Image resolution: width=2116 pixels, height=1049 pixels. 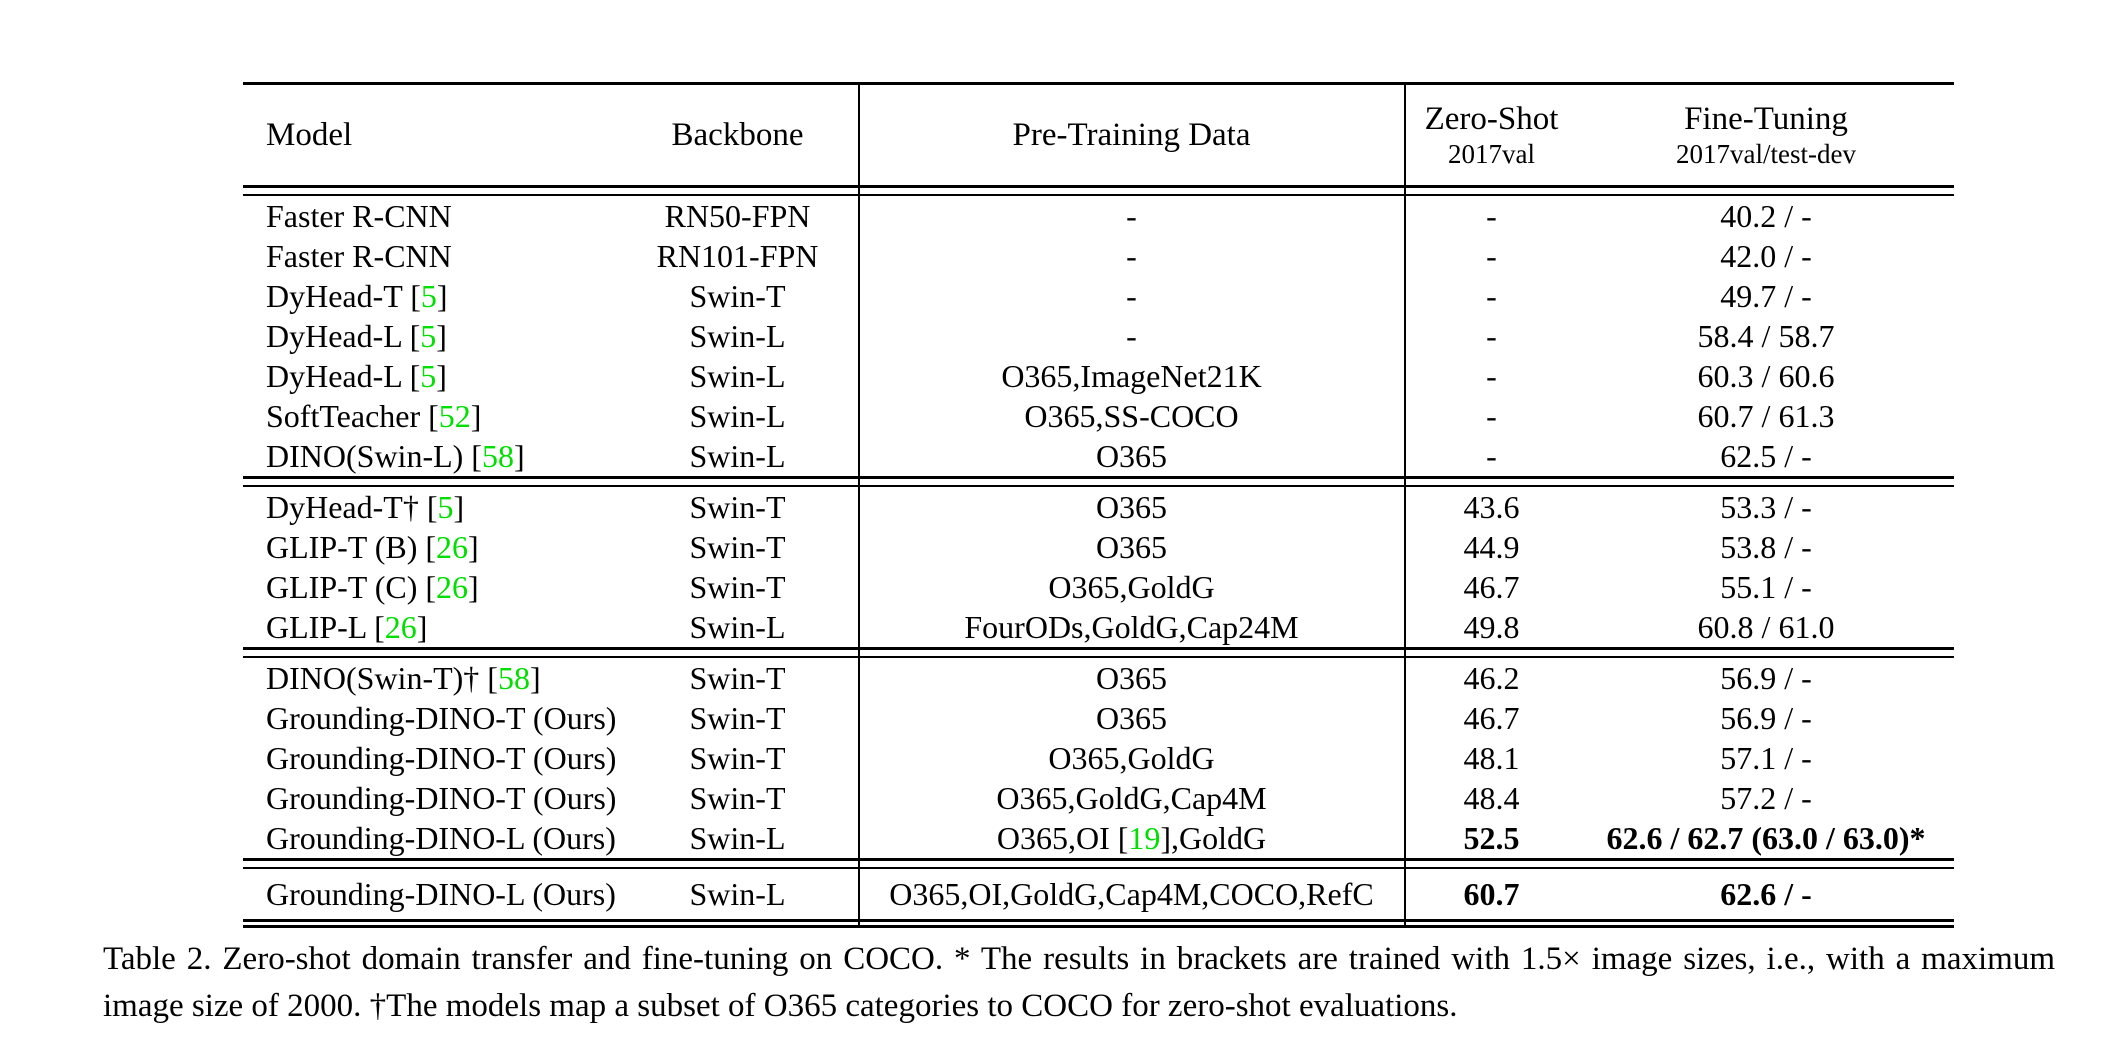 I want to click on cell-zero-shot-ap: 52.5, so click(x=1491, y=837).